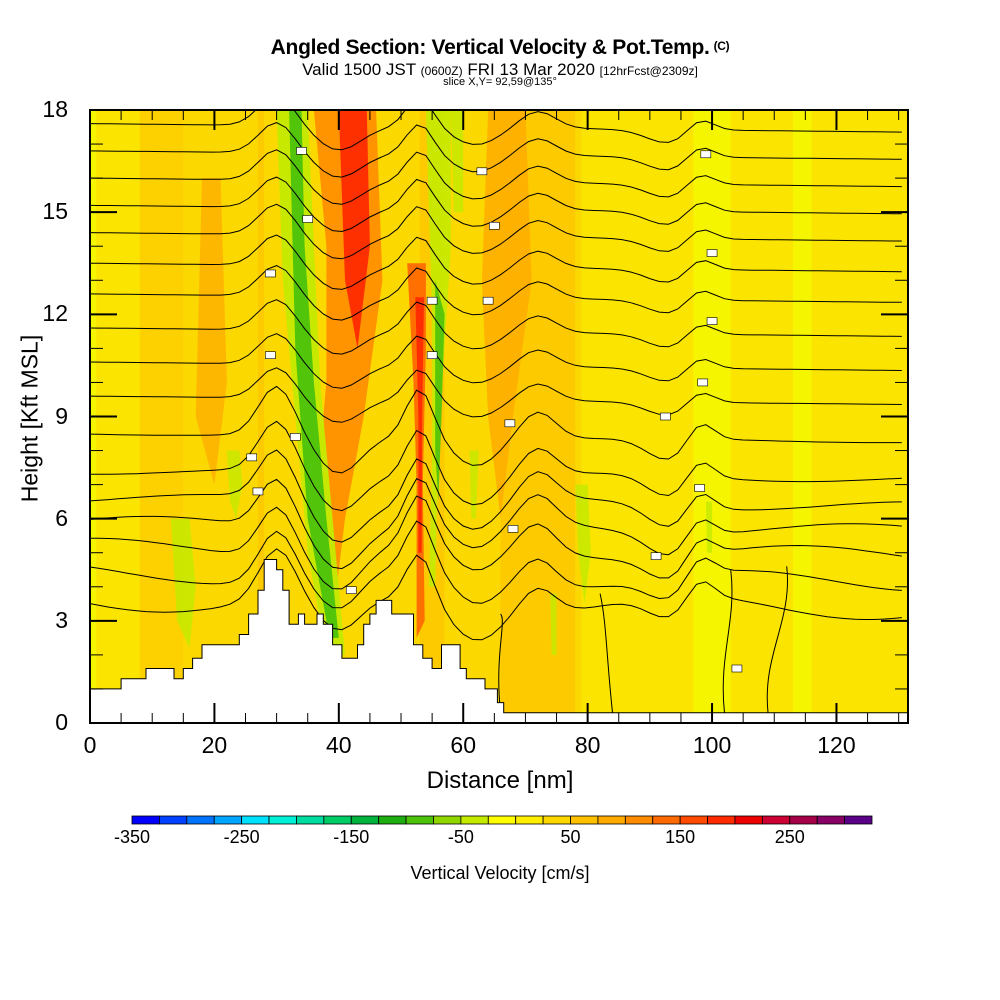 The height and width of the screenshot is (1000, 1000). I want to click on y-tick-label: 15, so click(55, 211).